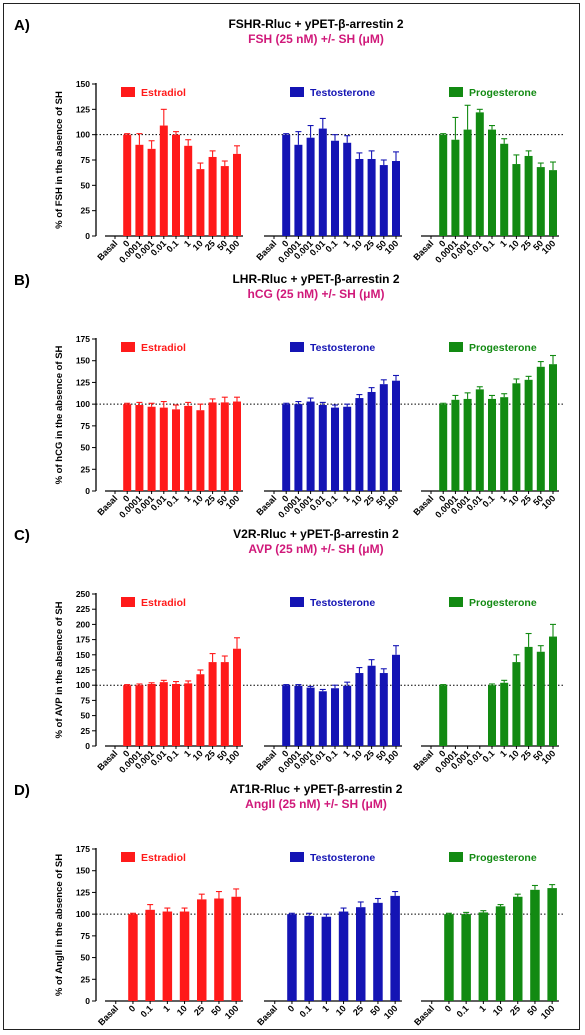 The width and height of the screenshot is (585, 1035). What do you see at coordinates (22, 280) in the screenshot?
I see `panel-letter: B)` at bounding box center [22, 280].